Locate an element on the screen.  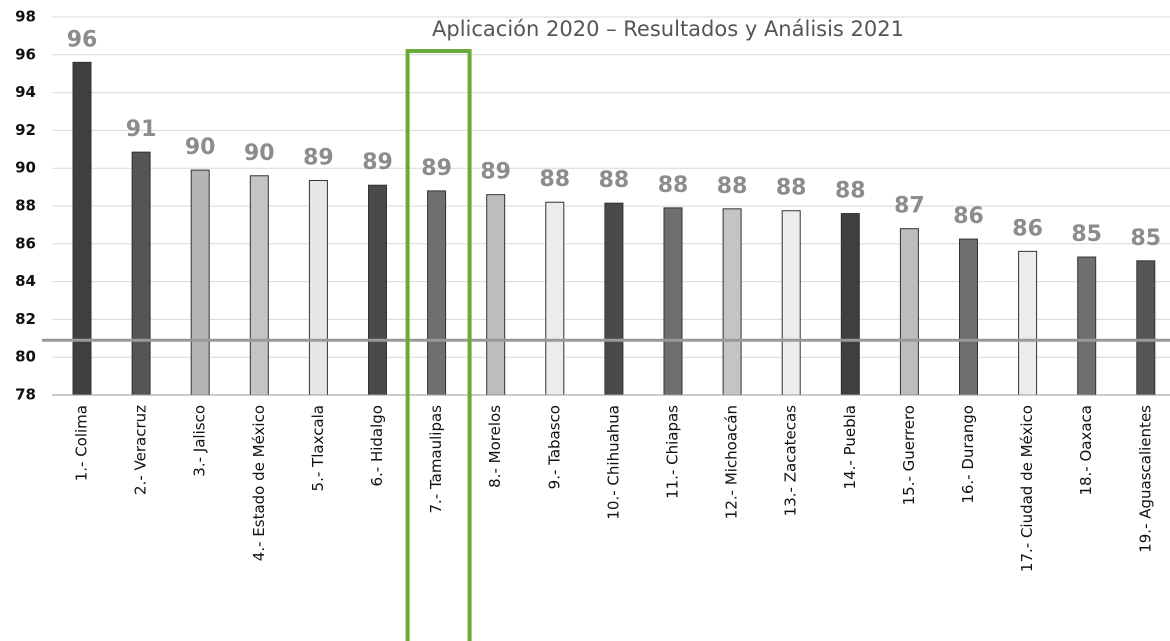
y-tick-label: 94 is located at coordinates (25, 92).